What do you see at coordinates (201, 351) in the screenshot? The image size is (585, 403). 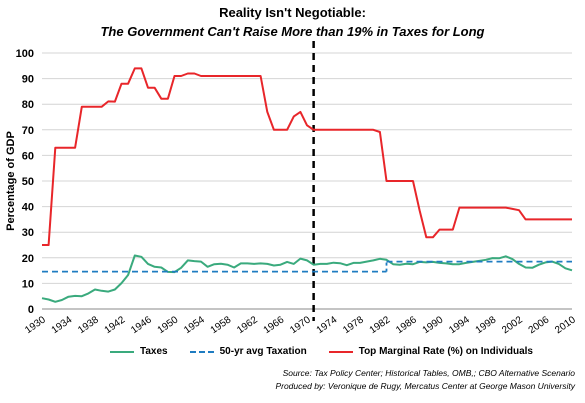 I see `legend-swatch-avg` at bounding box center [201, 351].